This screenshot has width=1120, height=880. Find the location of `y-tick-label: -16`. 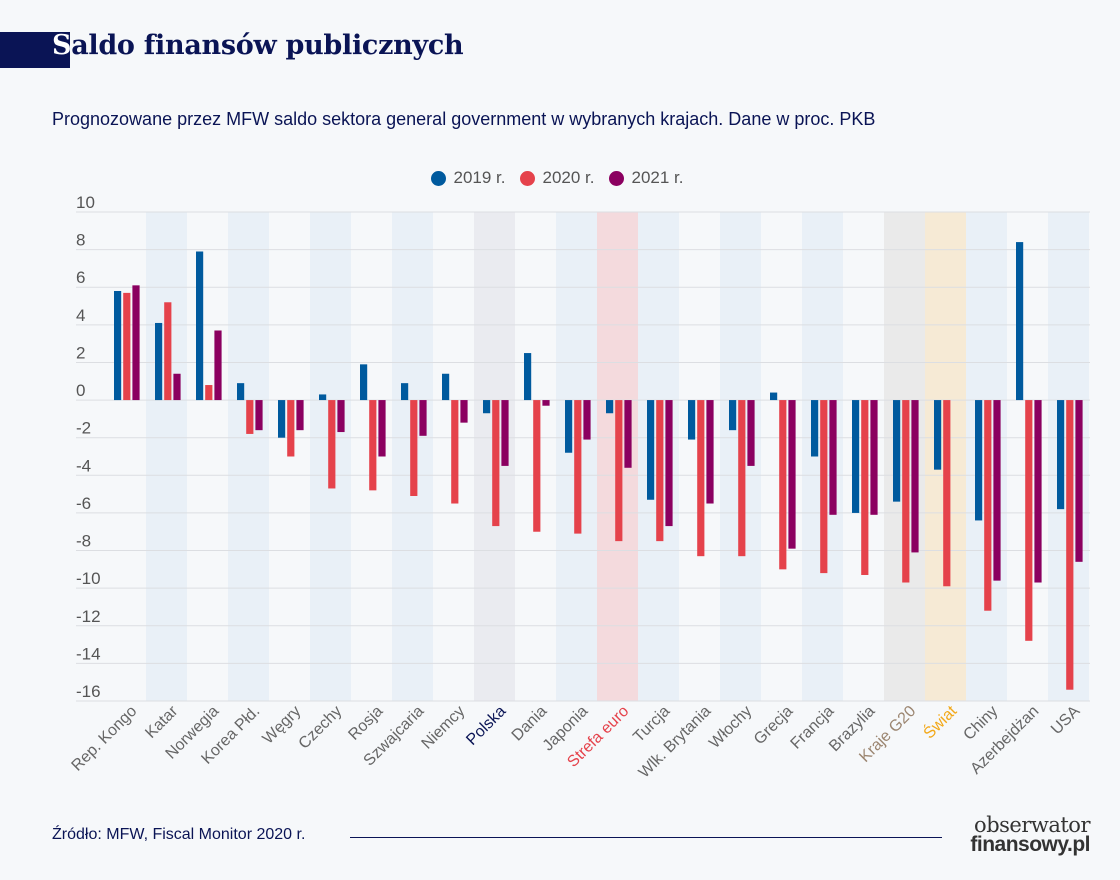

y-tick-label: -16 is located at coordinates (88, 691).